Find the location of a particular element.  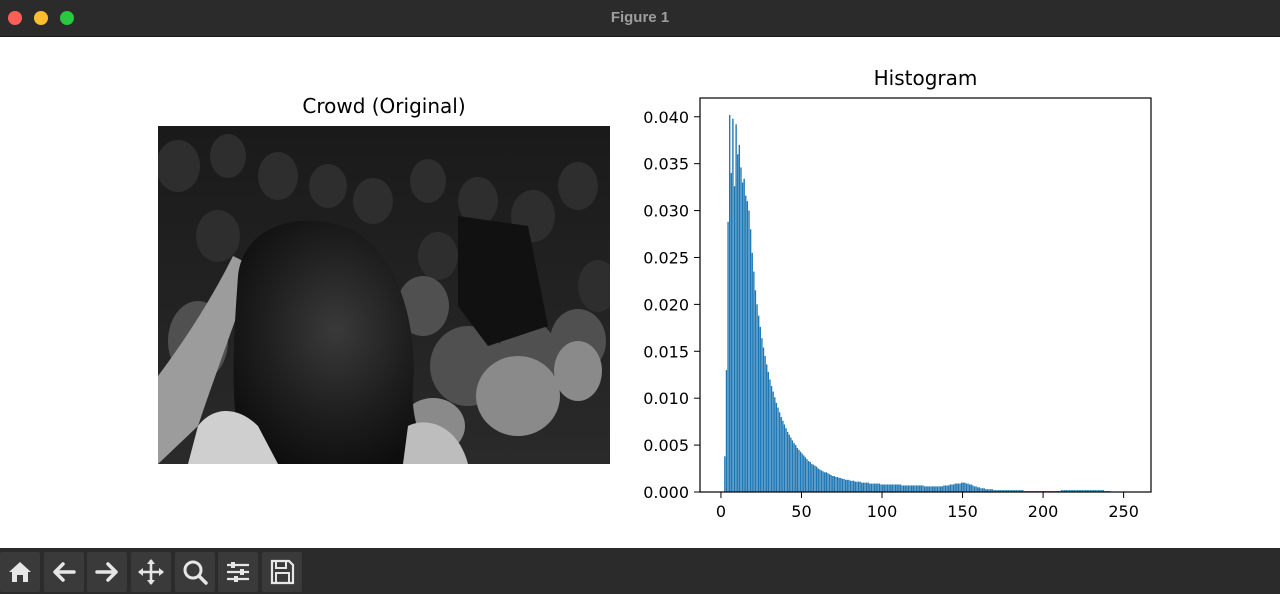

configure-subplots-button is located at coordinates (238, 572).